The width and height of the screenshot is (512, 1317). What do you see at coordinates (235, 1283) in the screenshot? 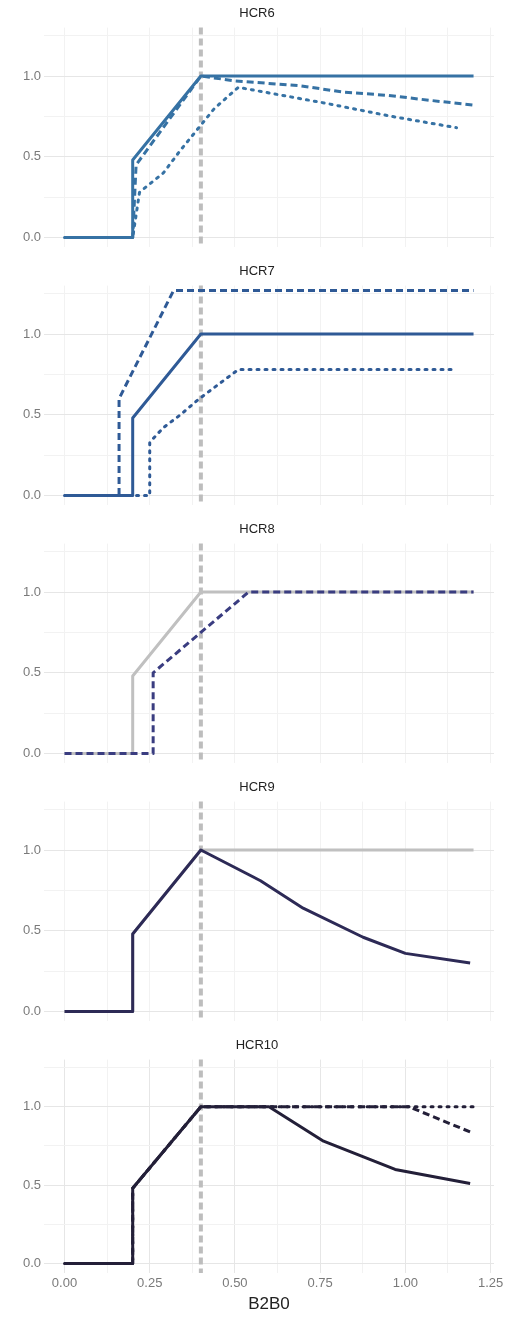
I see `x-tick-label: 0.50` at bounding box center [235, 1283].